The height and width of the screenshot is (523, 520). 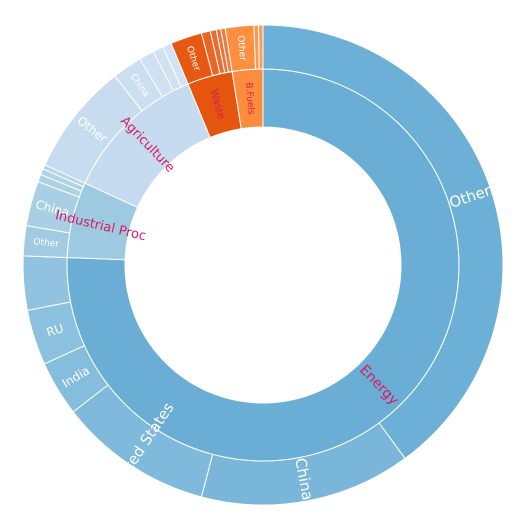 What do you see at coordinates (241, 48) in the screenshot?
I see `subsegment-label-b-fuels-other: Other` at bounding box center [241, 48].